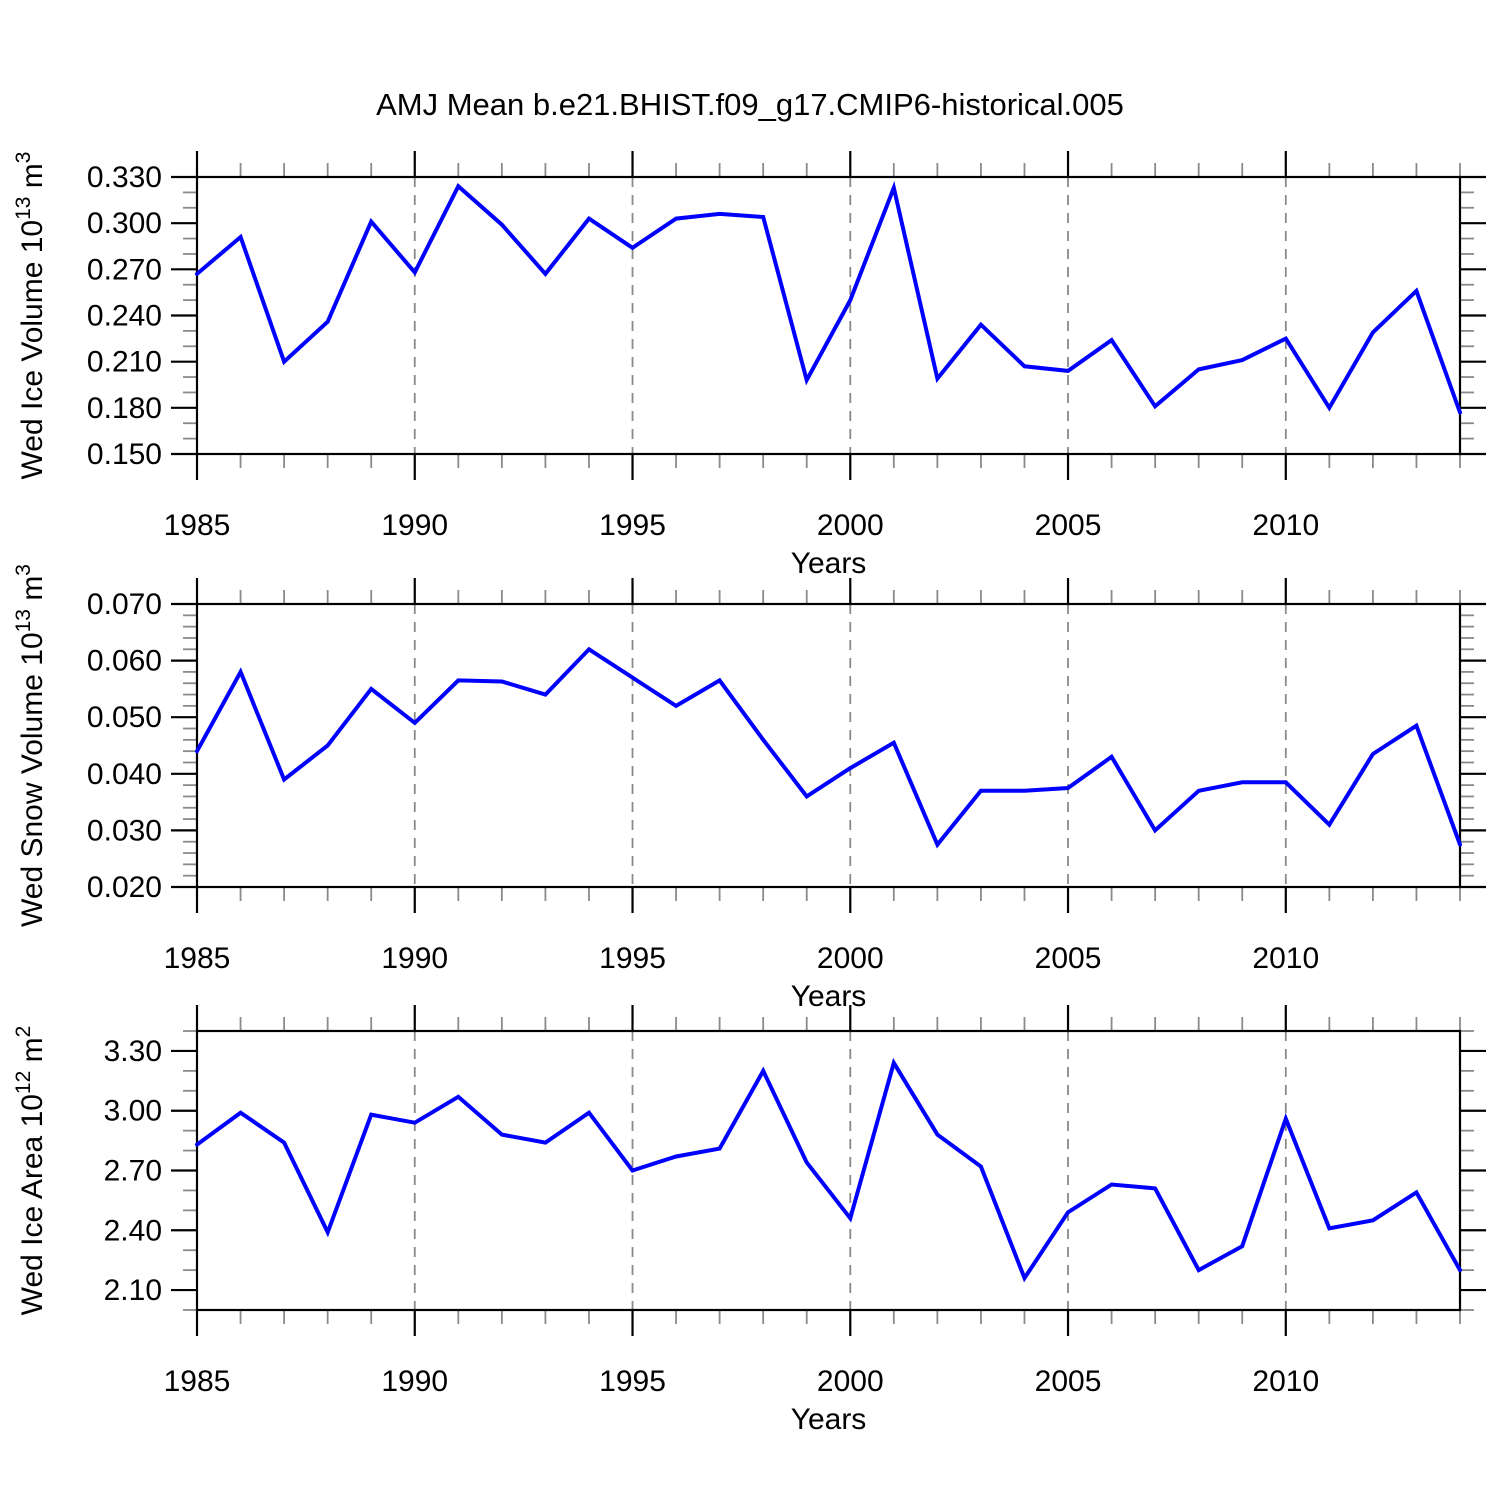  I want to click on y-tick-label: 0.240, so click(124, 316).